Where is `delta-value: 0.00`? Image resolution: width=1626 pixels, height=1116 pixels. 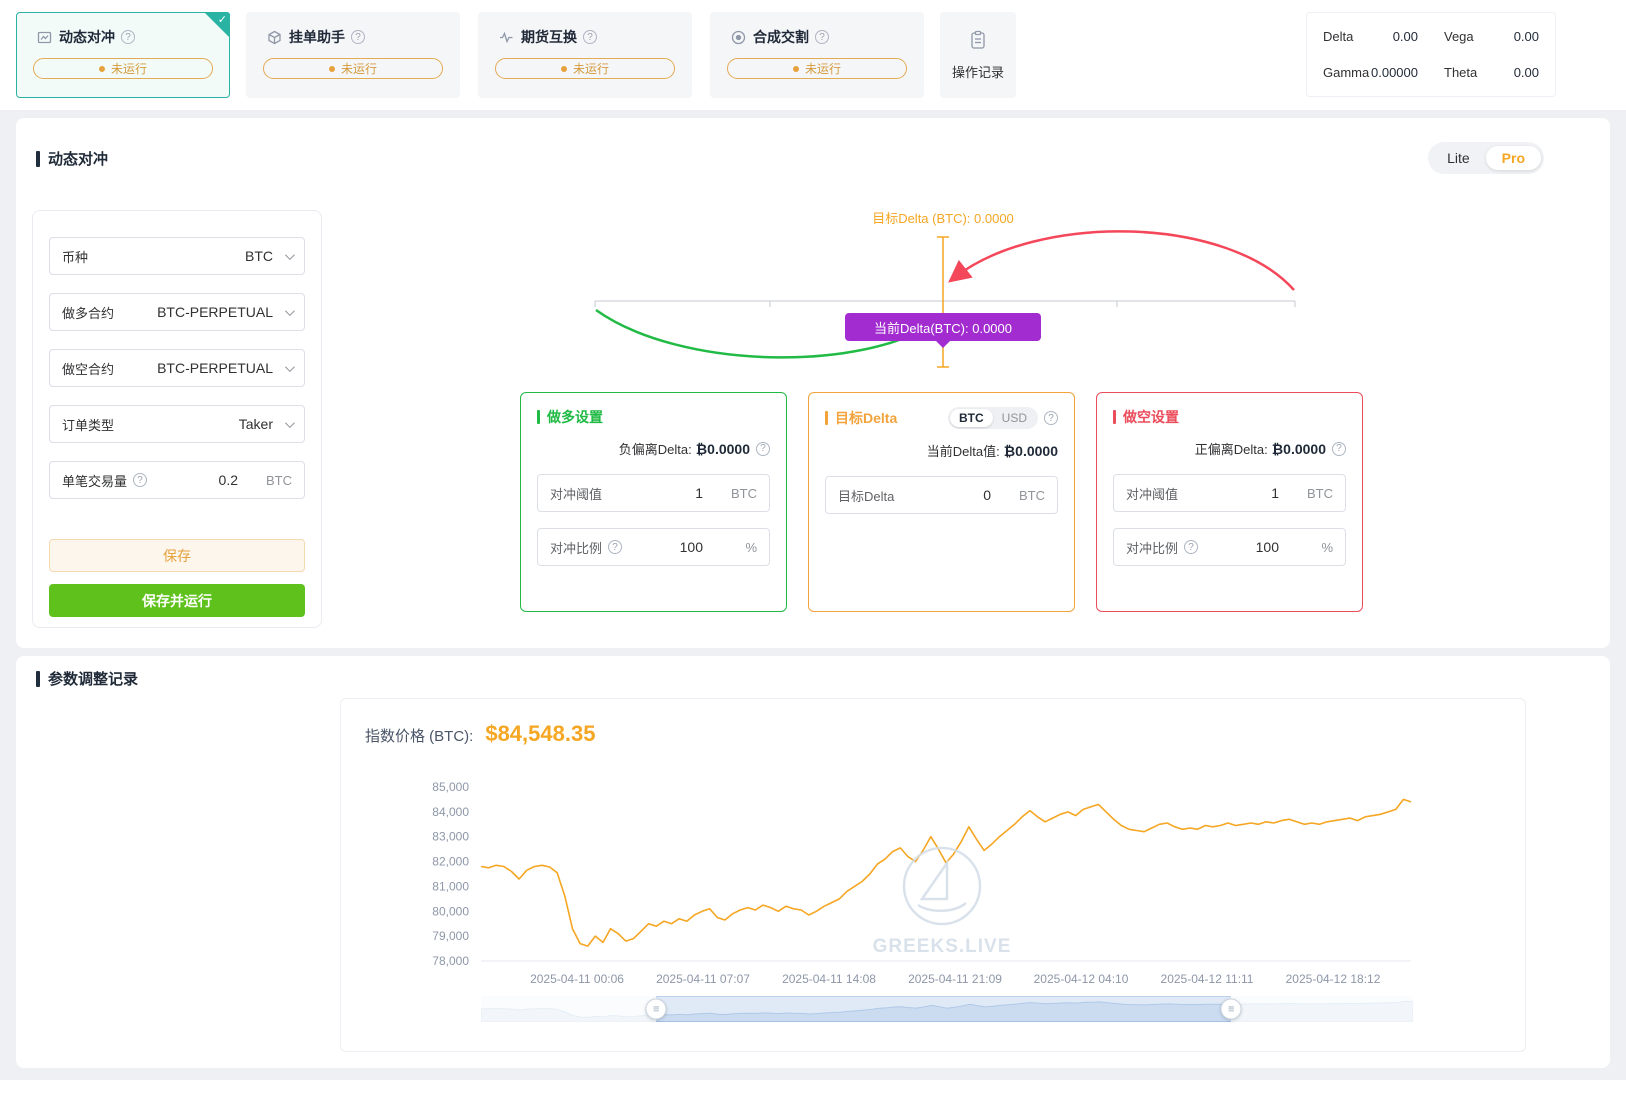
delta-value: 0.00 is located at coordinates (1405, 37).